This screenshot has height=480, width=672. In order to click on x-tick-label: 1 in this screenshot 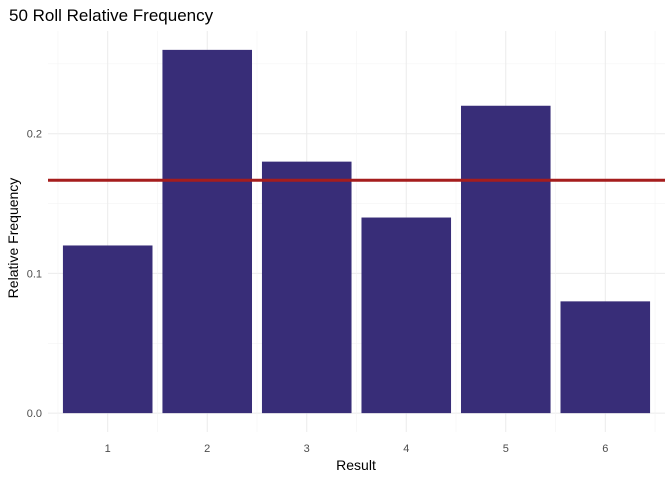, I will do `click(108, 449)`.